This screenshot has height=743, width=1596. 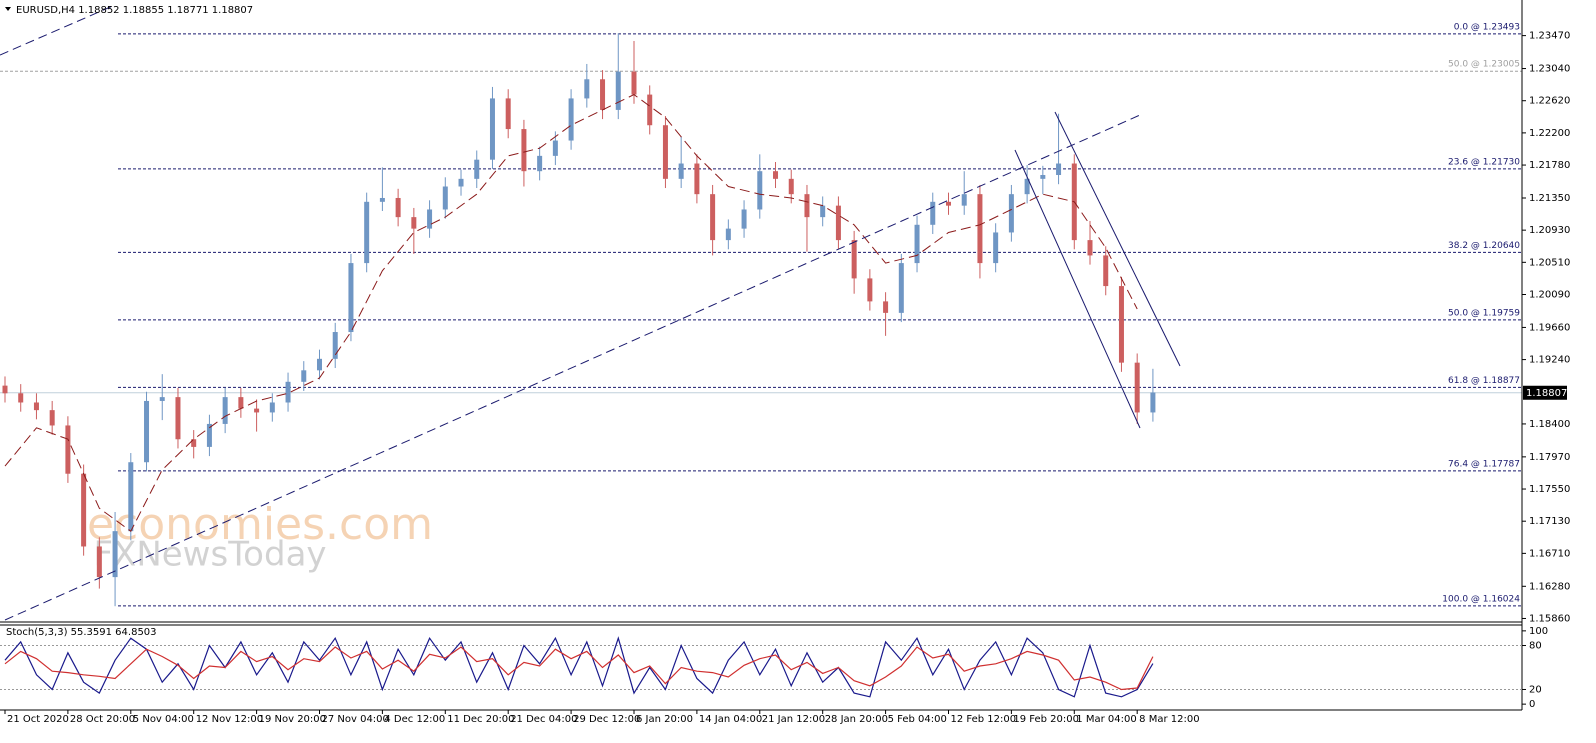 I want to click on channel-line, so click(x=1117, y=239).